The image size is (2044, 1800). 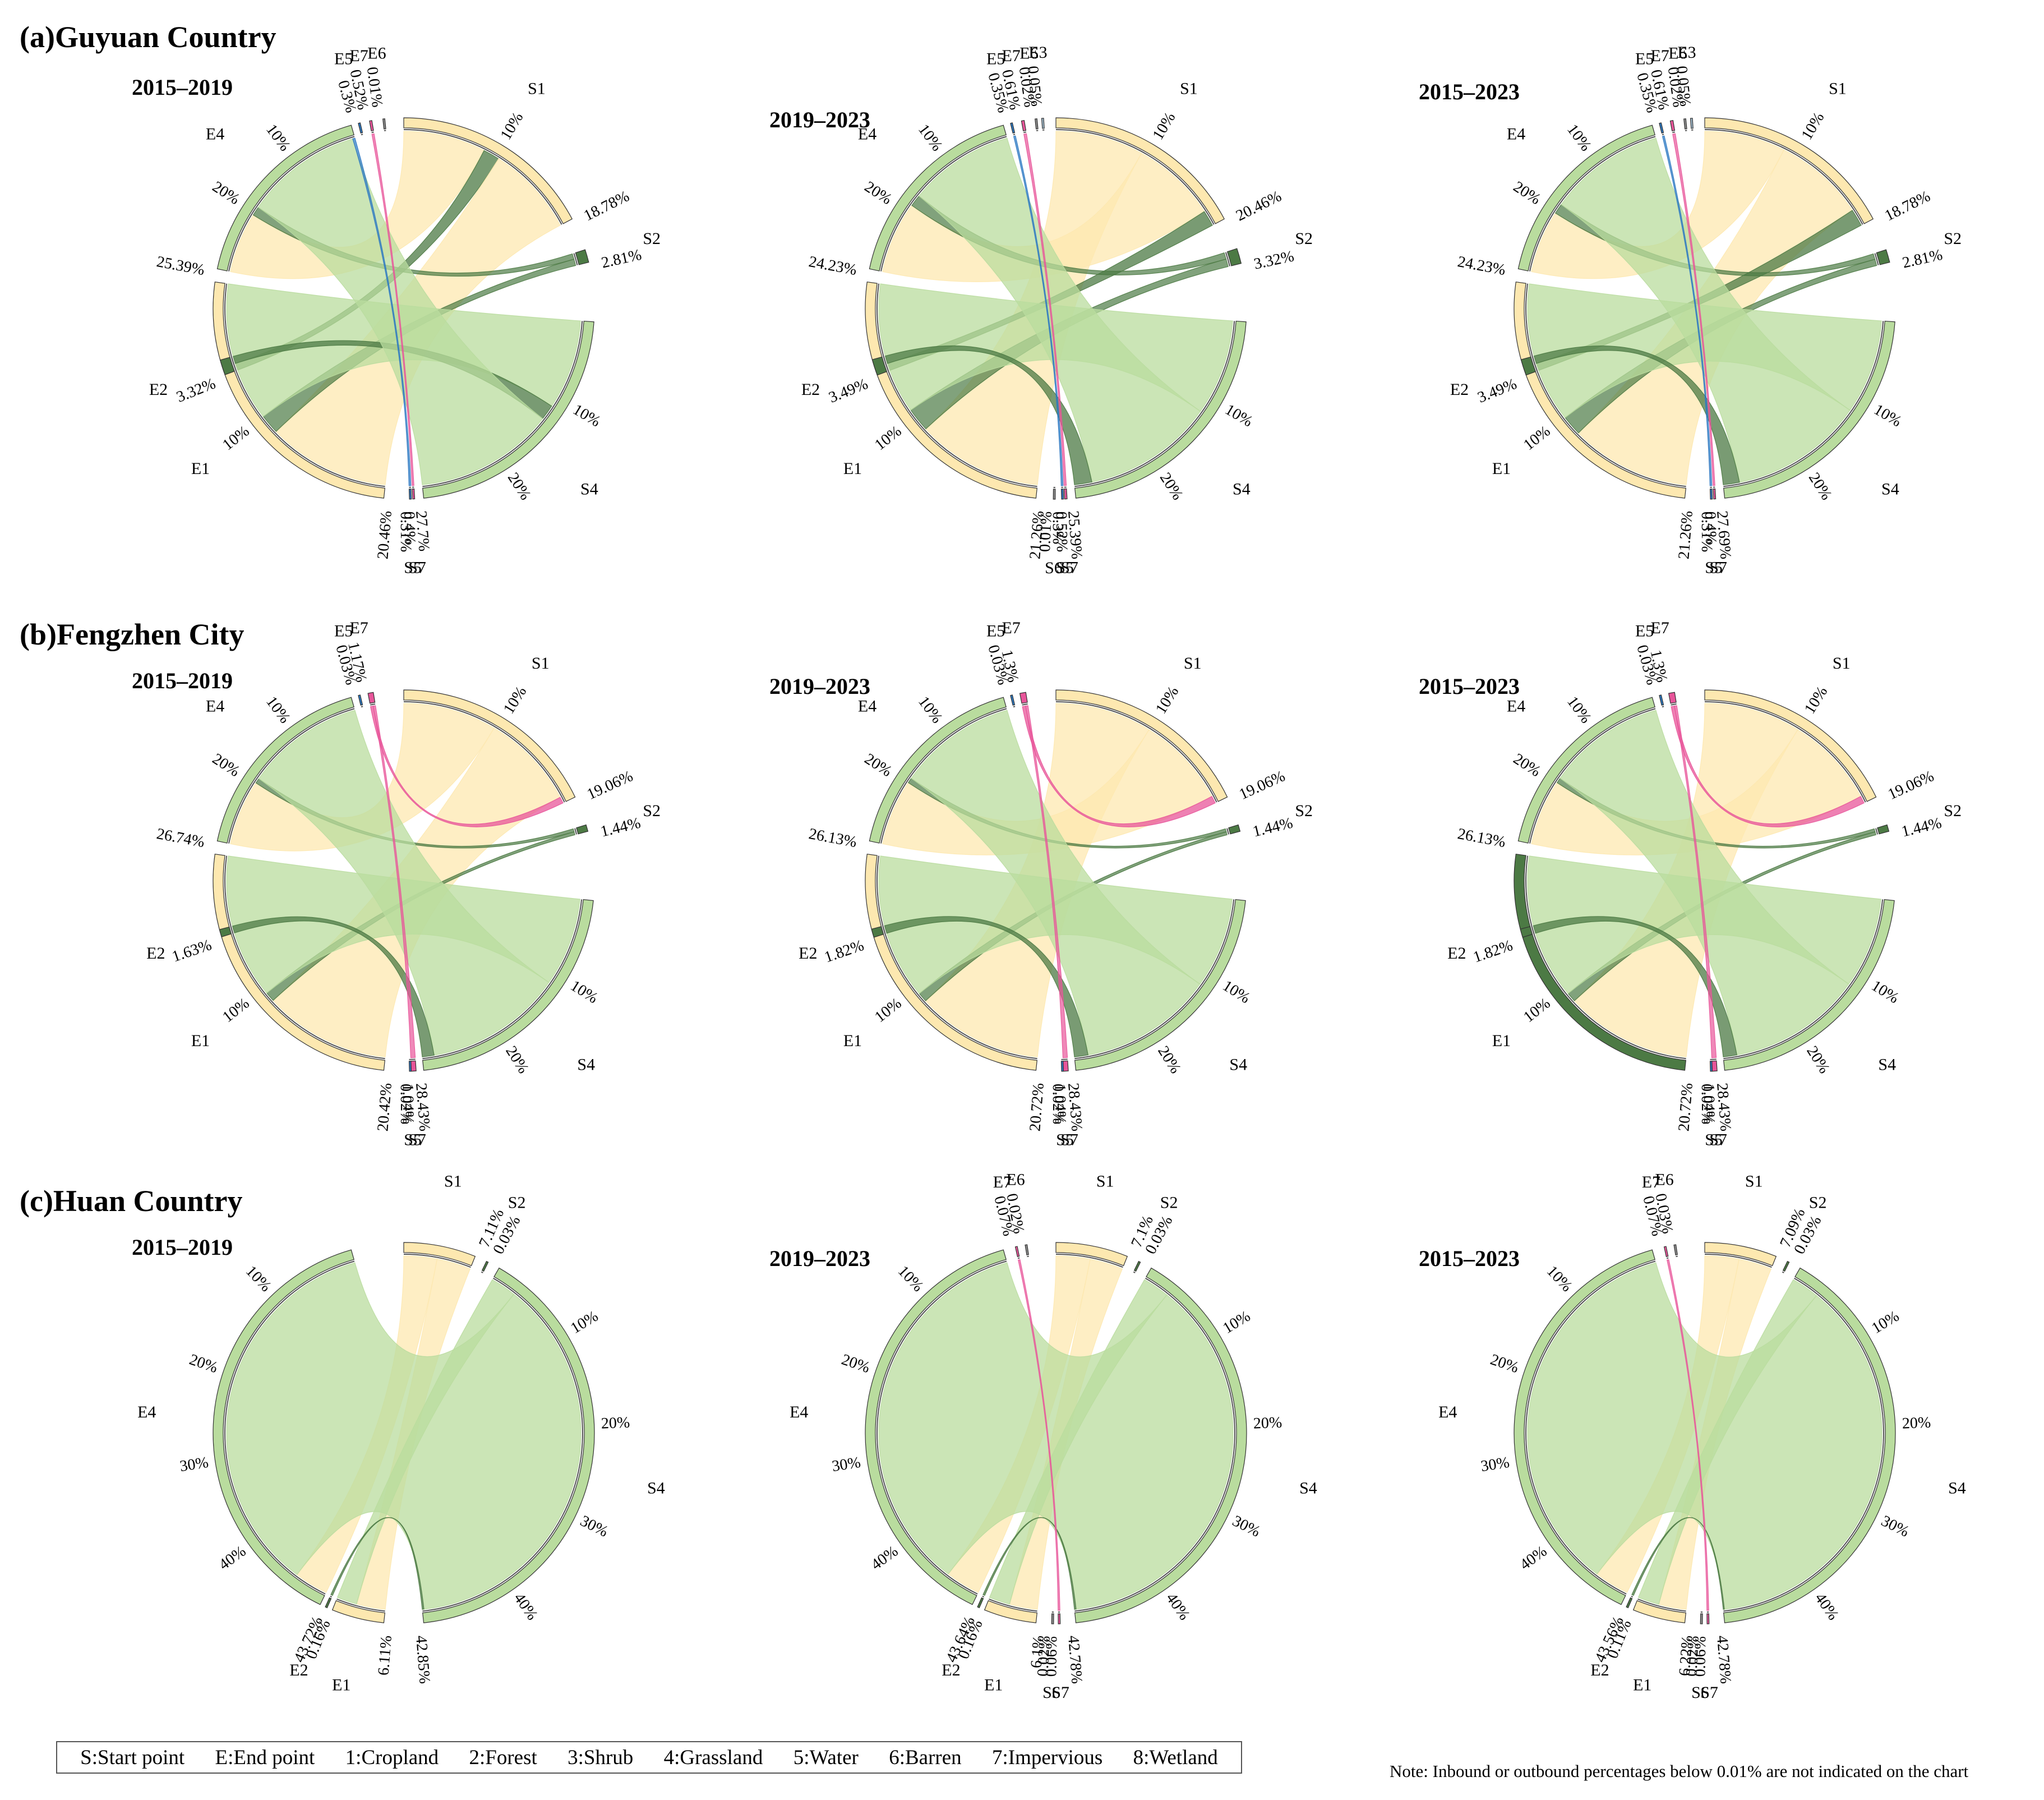 What do you see at coordinates (1700, 1692) in the screenshot?
I see `group-name-S6: S6` at bounding box center [1700, 1692].